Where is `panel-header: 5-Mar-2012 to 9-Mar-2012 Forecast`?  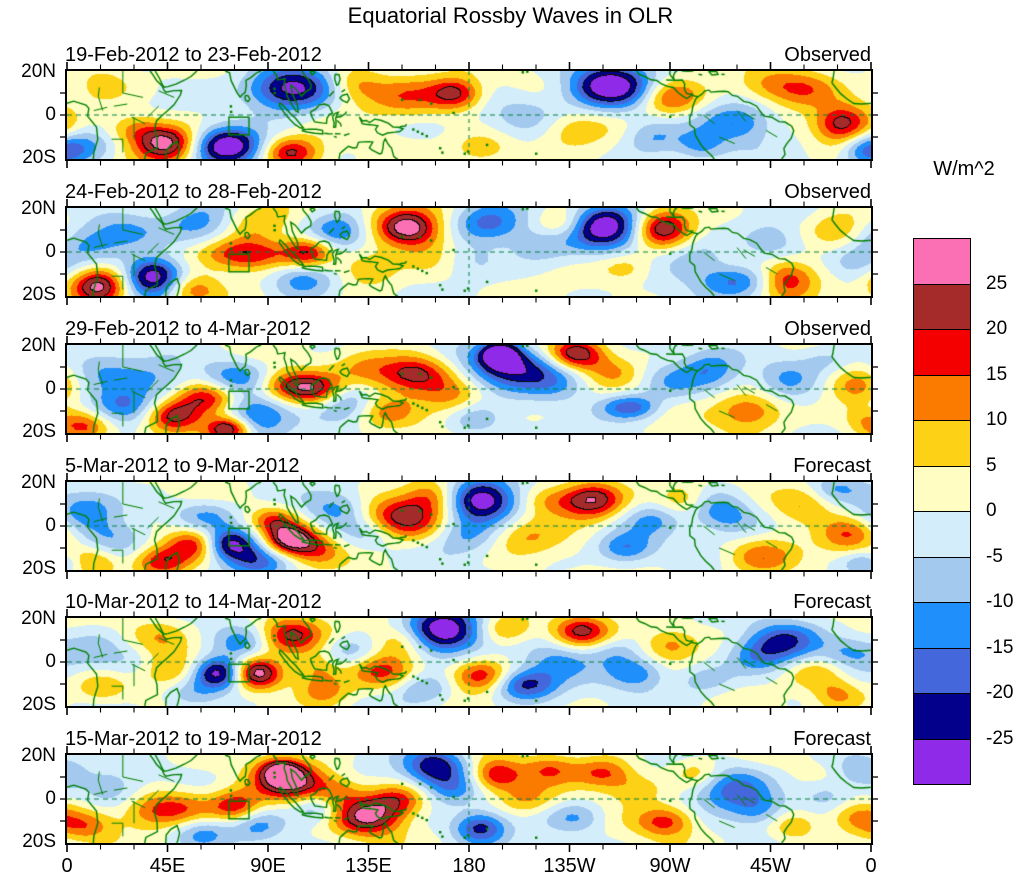 panel-header: 5-Mar-2012 to 9-Mar-2012 Forecast is located at coordinates (468, 467).